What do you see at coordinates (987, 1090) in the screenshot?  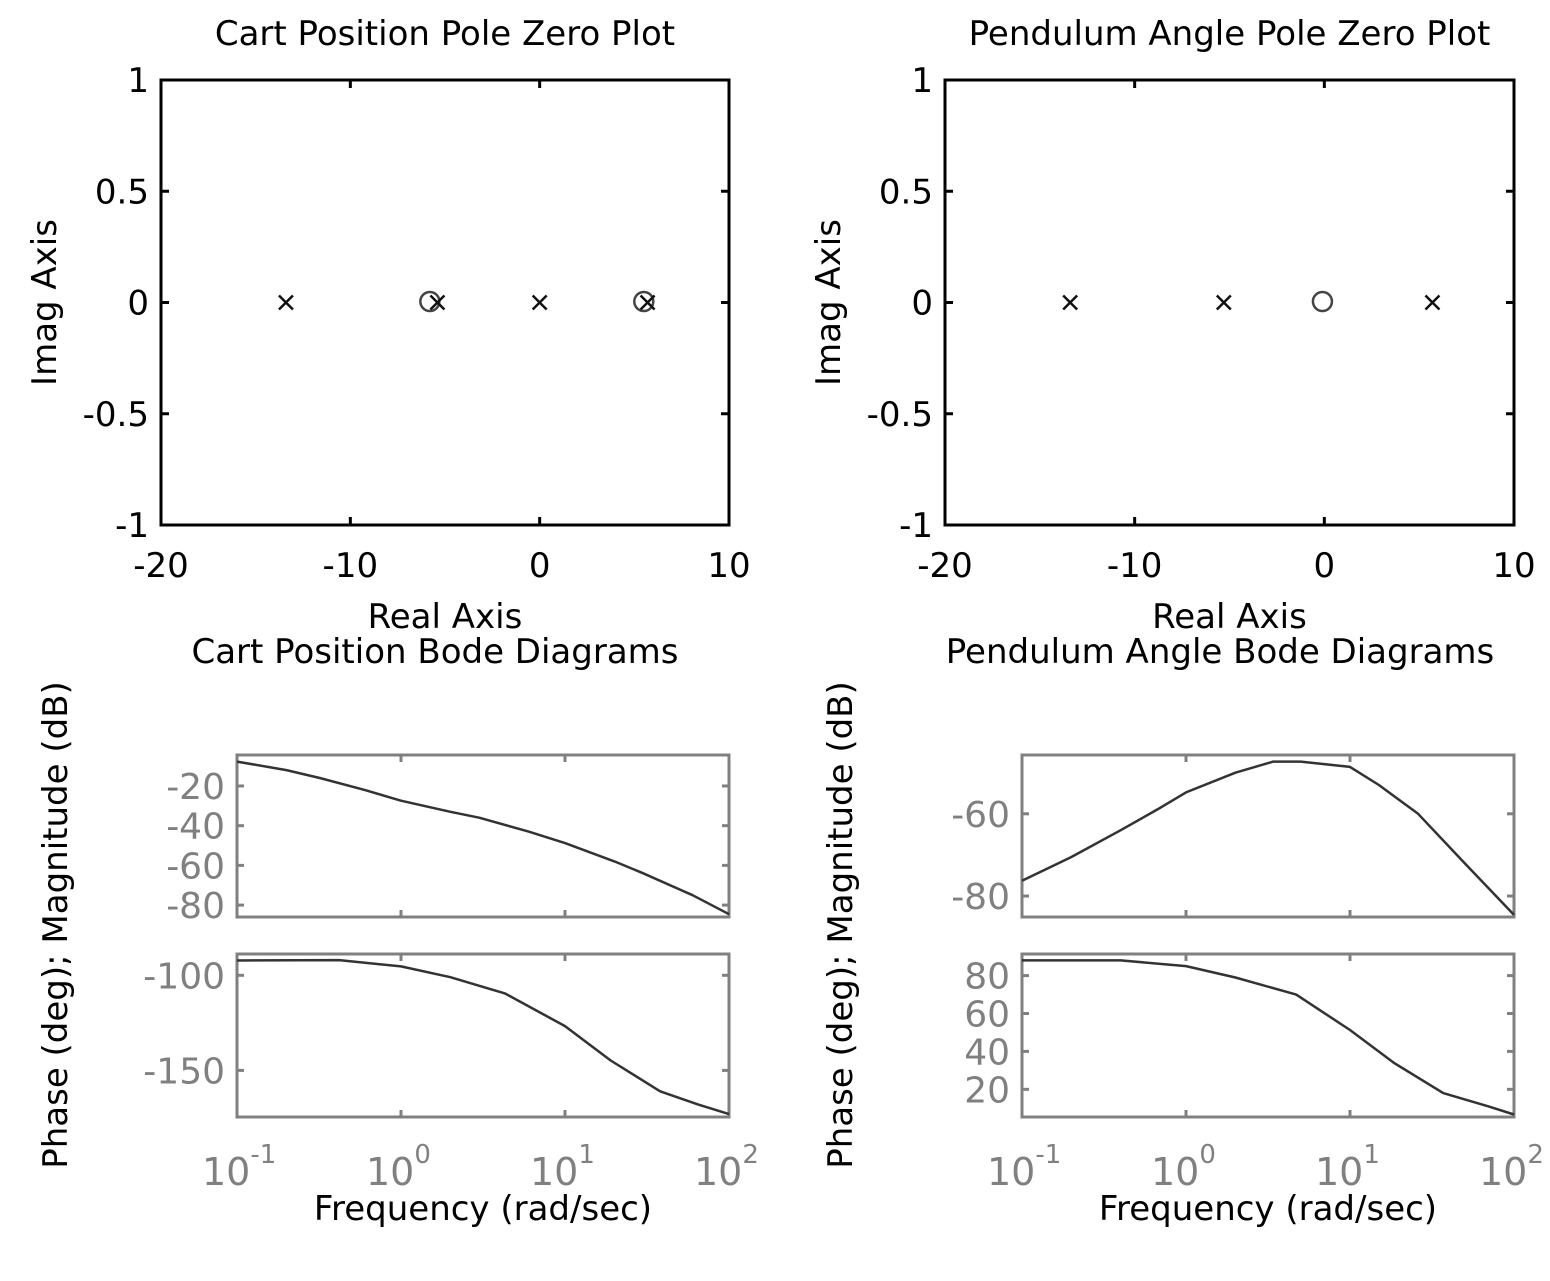 I see `y-tick-label: 20` at bounding box center [987, 1090].